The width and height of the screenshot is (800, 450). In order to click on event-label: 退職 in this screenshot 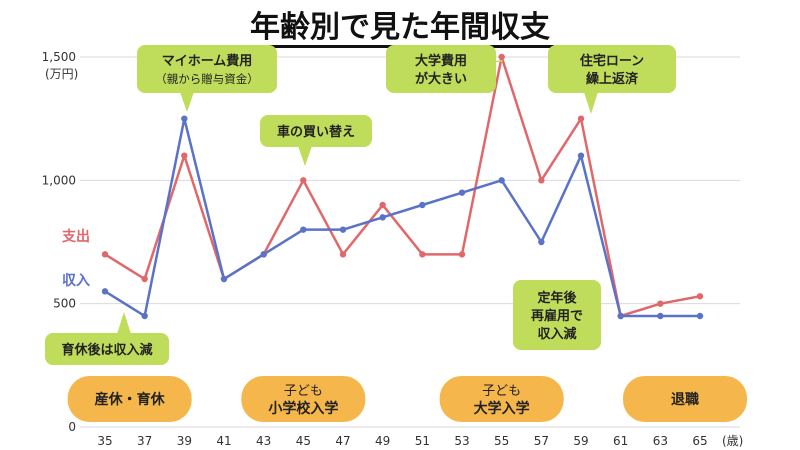, I will do `click(685, 399)`.